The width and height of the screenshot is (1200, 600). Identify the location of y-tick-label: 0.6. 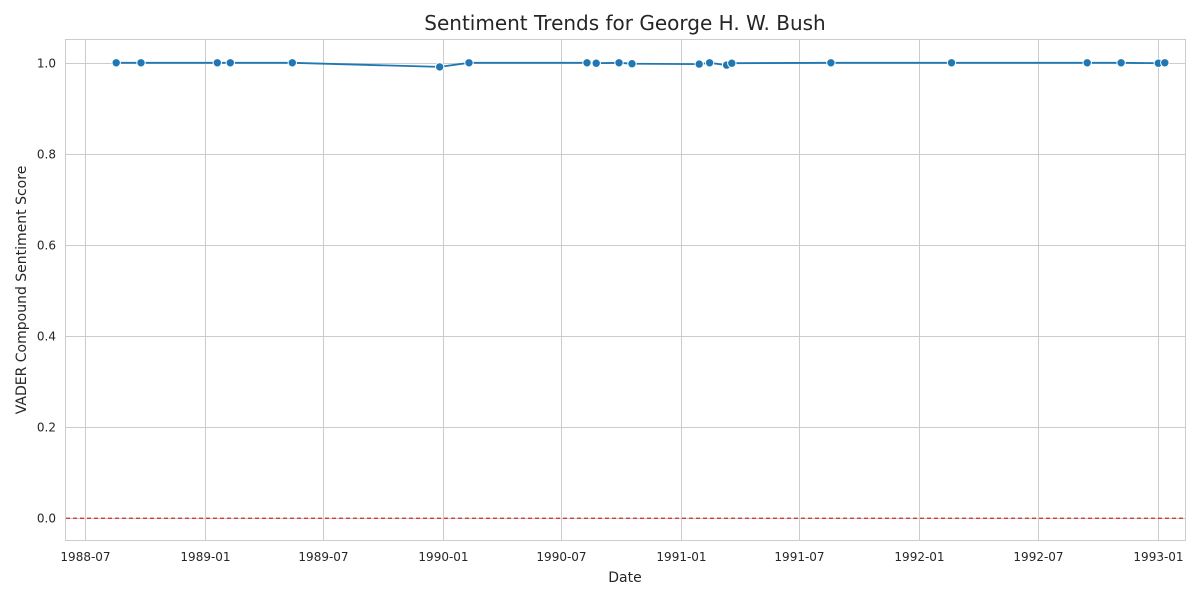
(46, 246).